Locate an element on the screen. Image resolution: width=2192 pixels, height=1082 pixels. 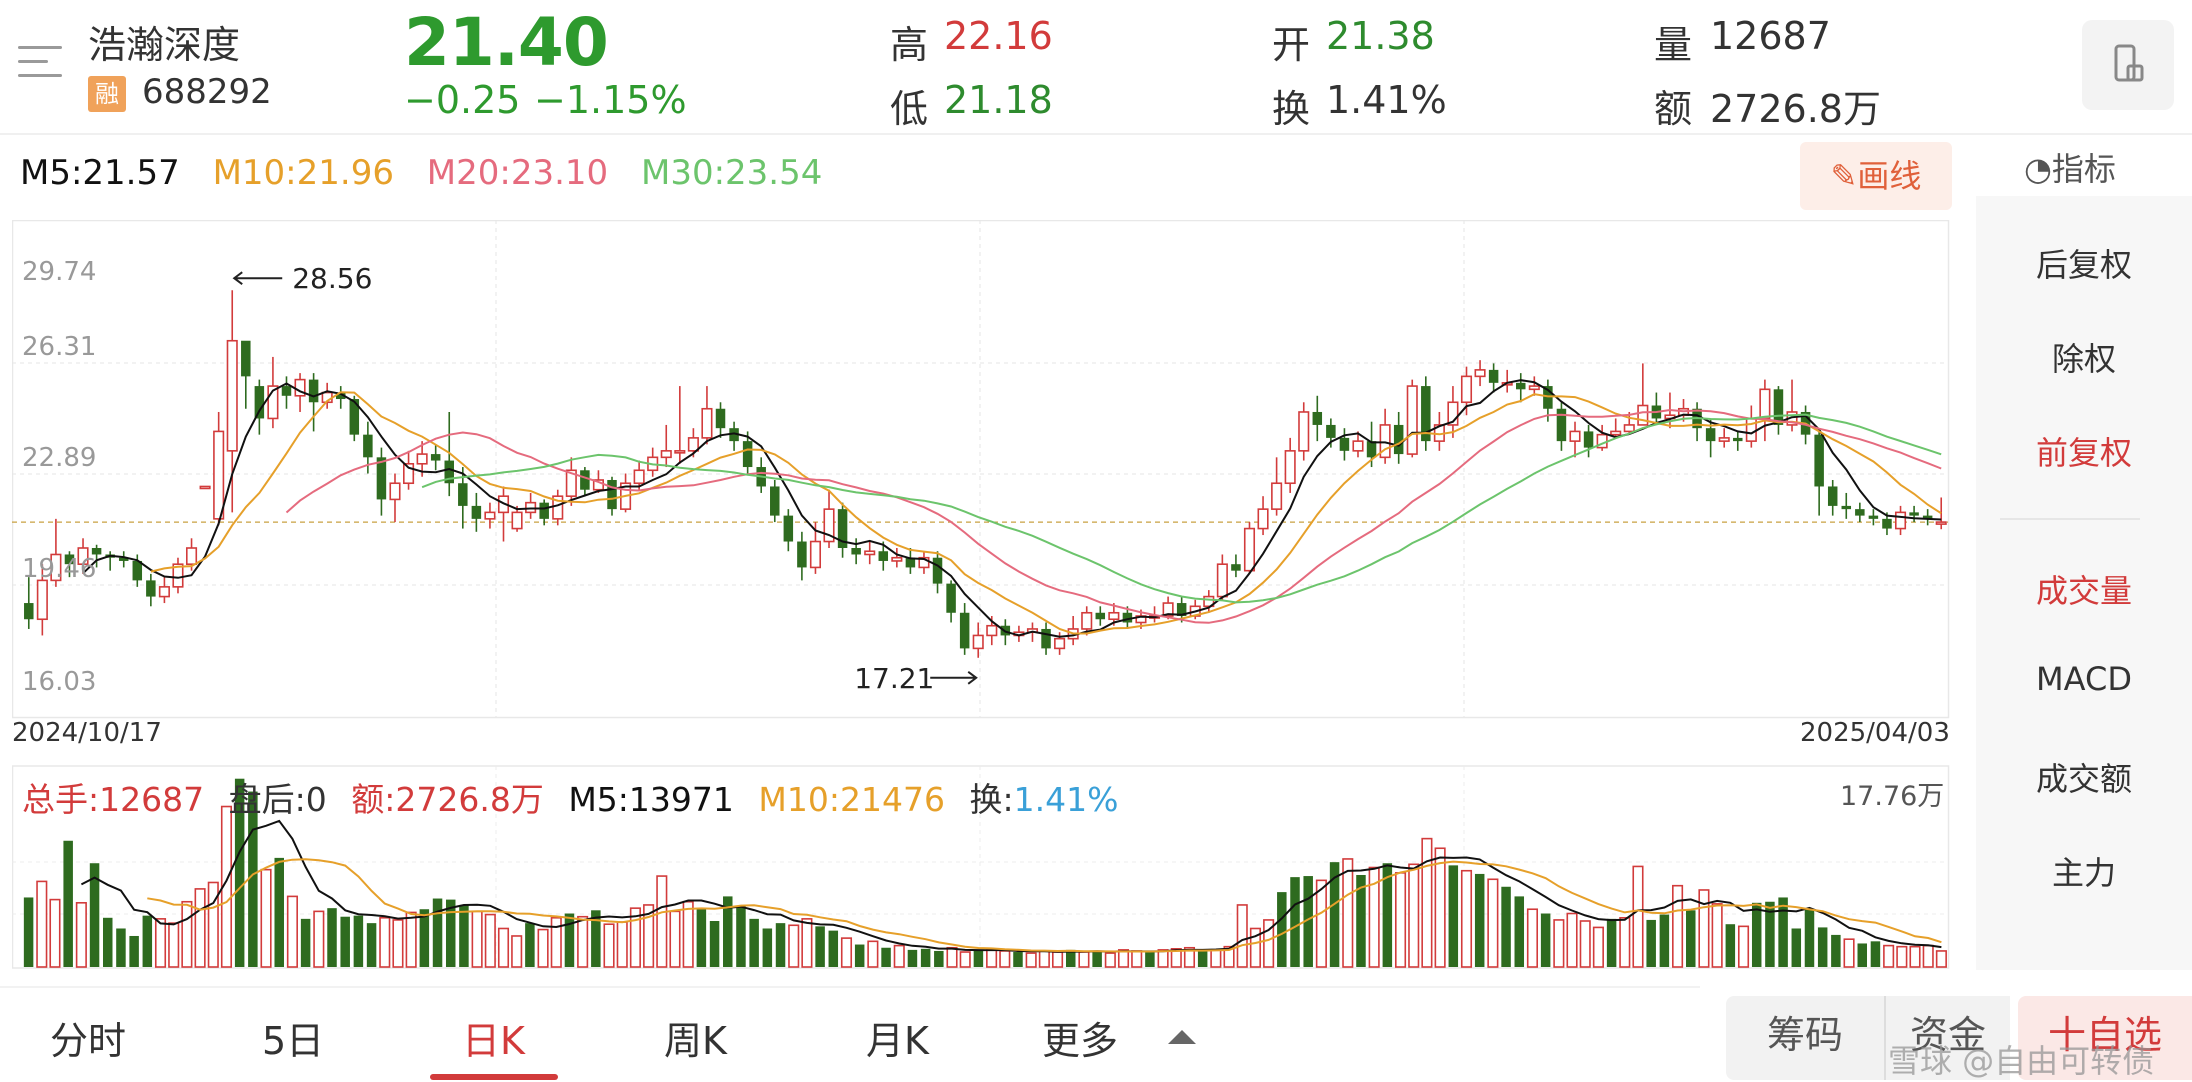
phone-rotate-icon is located at coordinates (2128, 65).